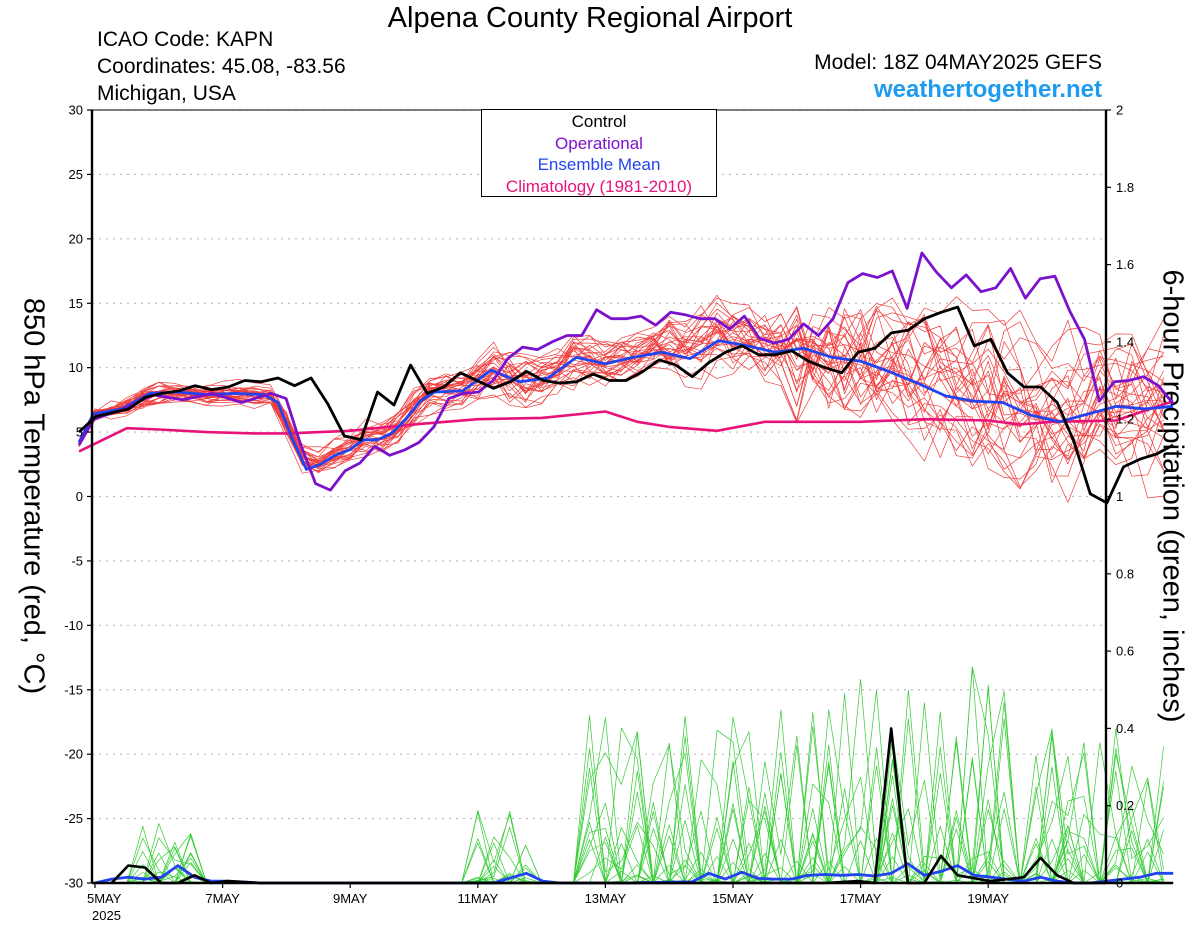  Describe the element at coordinates (76, 110) in the screenshot. I see `y-tick-label: 30` at that location.